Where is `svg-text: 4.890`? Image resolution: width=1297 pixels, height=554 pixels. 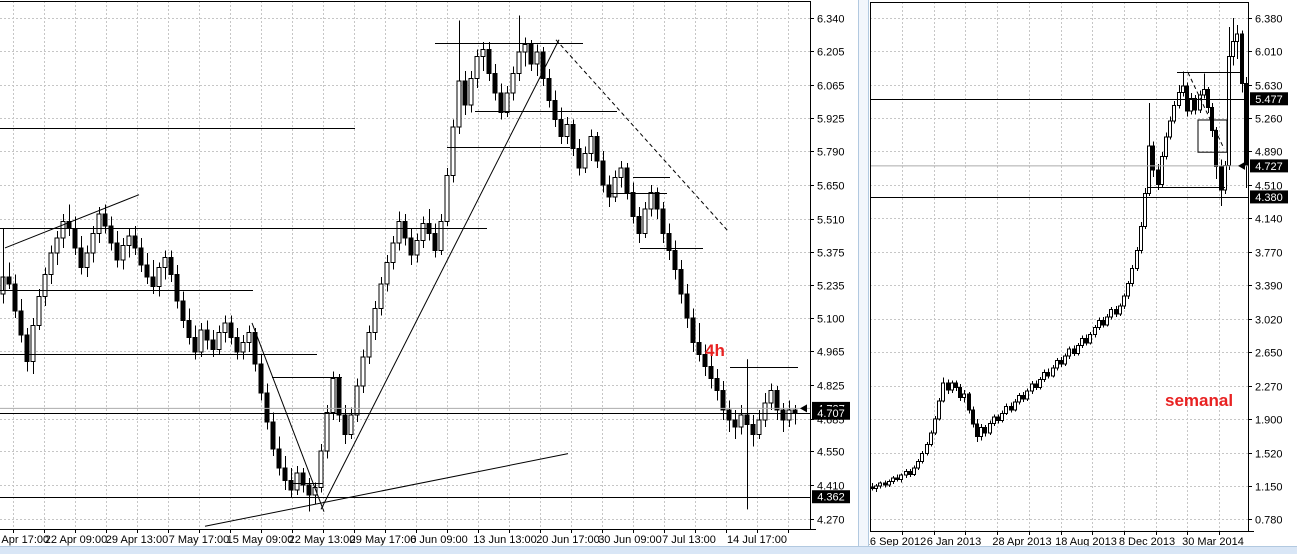 svg-text: 4.890 is located at coordinates (1269, 153).